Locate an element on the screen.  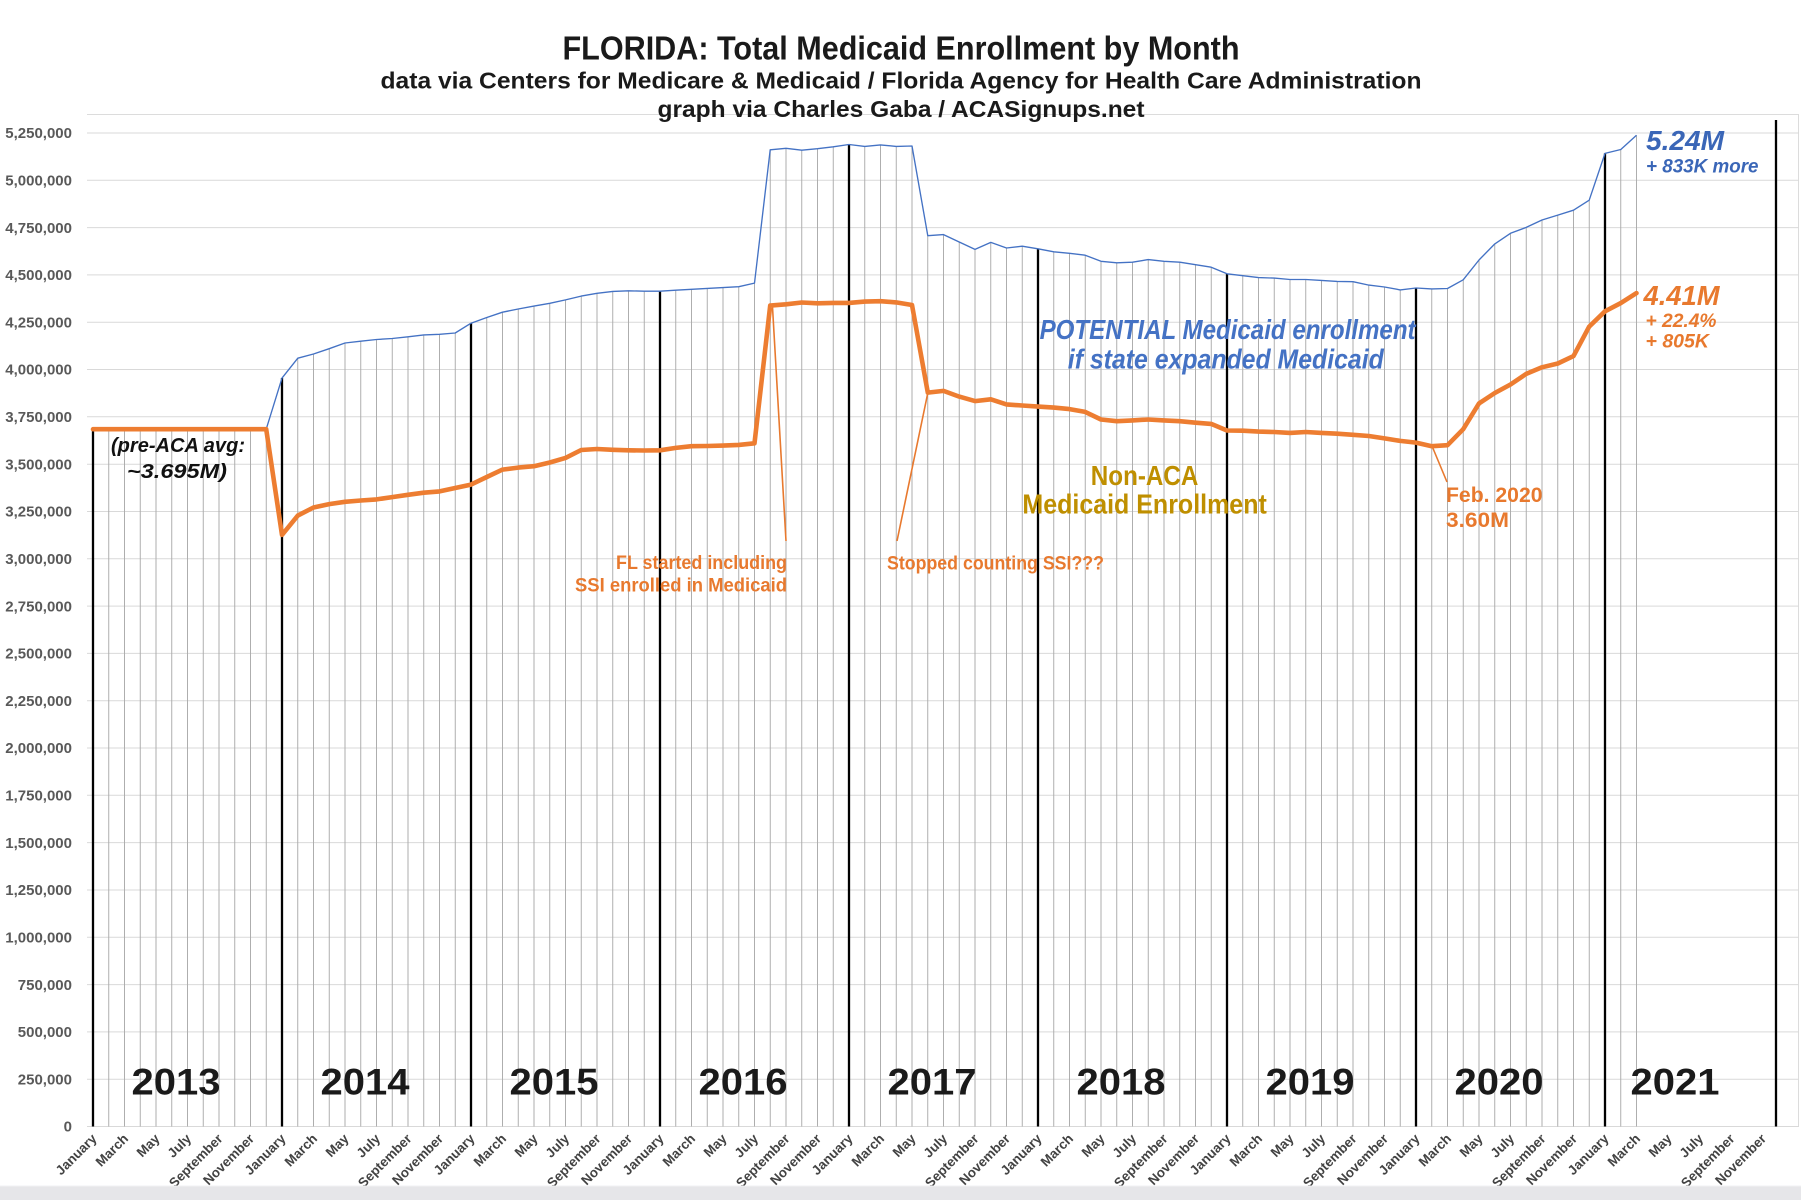
svg-text: POTENTIAL Medicaid enrollment is located at coordinates (1229, 329).